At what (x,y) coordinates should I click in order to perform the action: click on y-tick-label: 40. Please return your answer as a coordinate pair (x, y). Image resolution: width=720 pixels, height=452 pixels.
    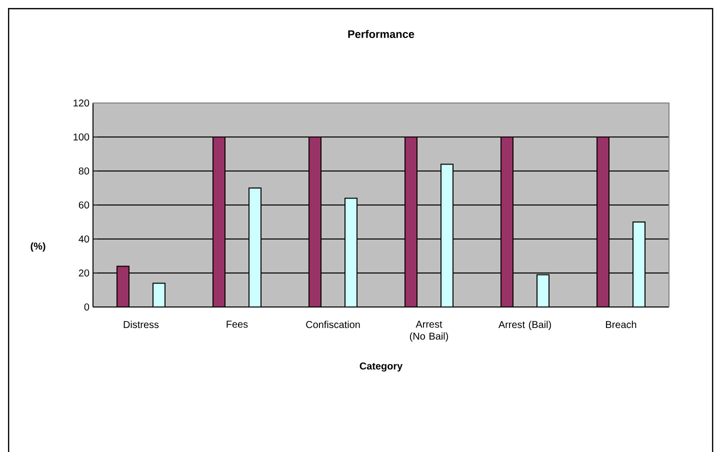
    Looking at the image, I should click on (84, 239).